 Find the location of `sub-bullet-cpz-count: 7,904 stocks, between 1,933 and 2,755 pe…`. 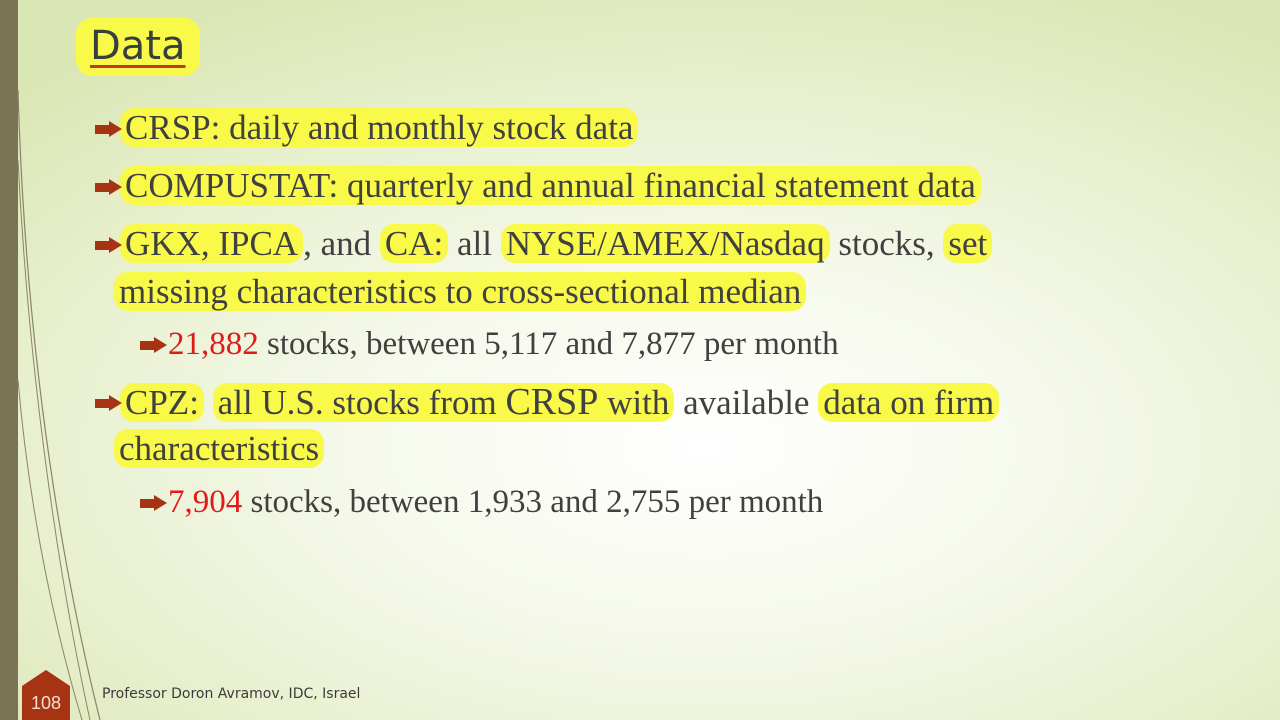

sub-bullet-cpz-count: 7,904 stocks, between 1,933 and 2,755 pe… is located at coordinates (481, 502).